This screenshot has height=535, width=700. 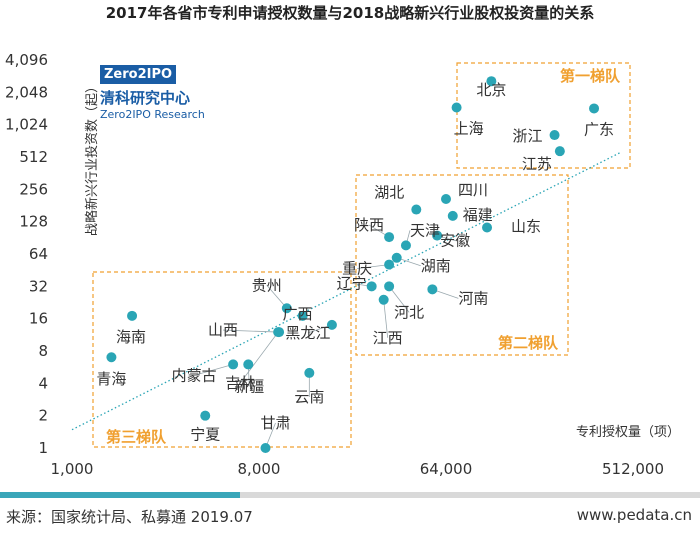 What do you see at coordinates (26, 254) in the screenshot?
I see `y-axis-ticks: 1 2 4 8 16 32 64 128 256 512 1,024 2,048 4,096` at bounding box center [26, 254].